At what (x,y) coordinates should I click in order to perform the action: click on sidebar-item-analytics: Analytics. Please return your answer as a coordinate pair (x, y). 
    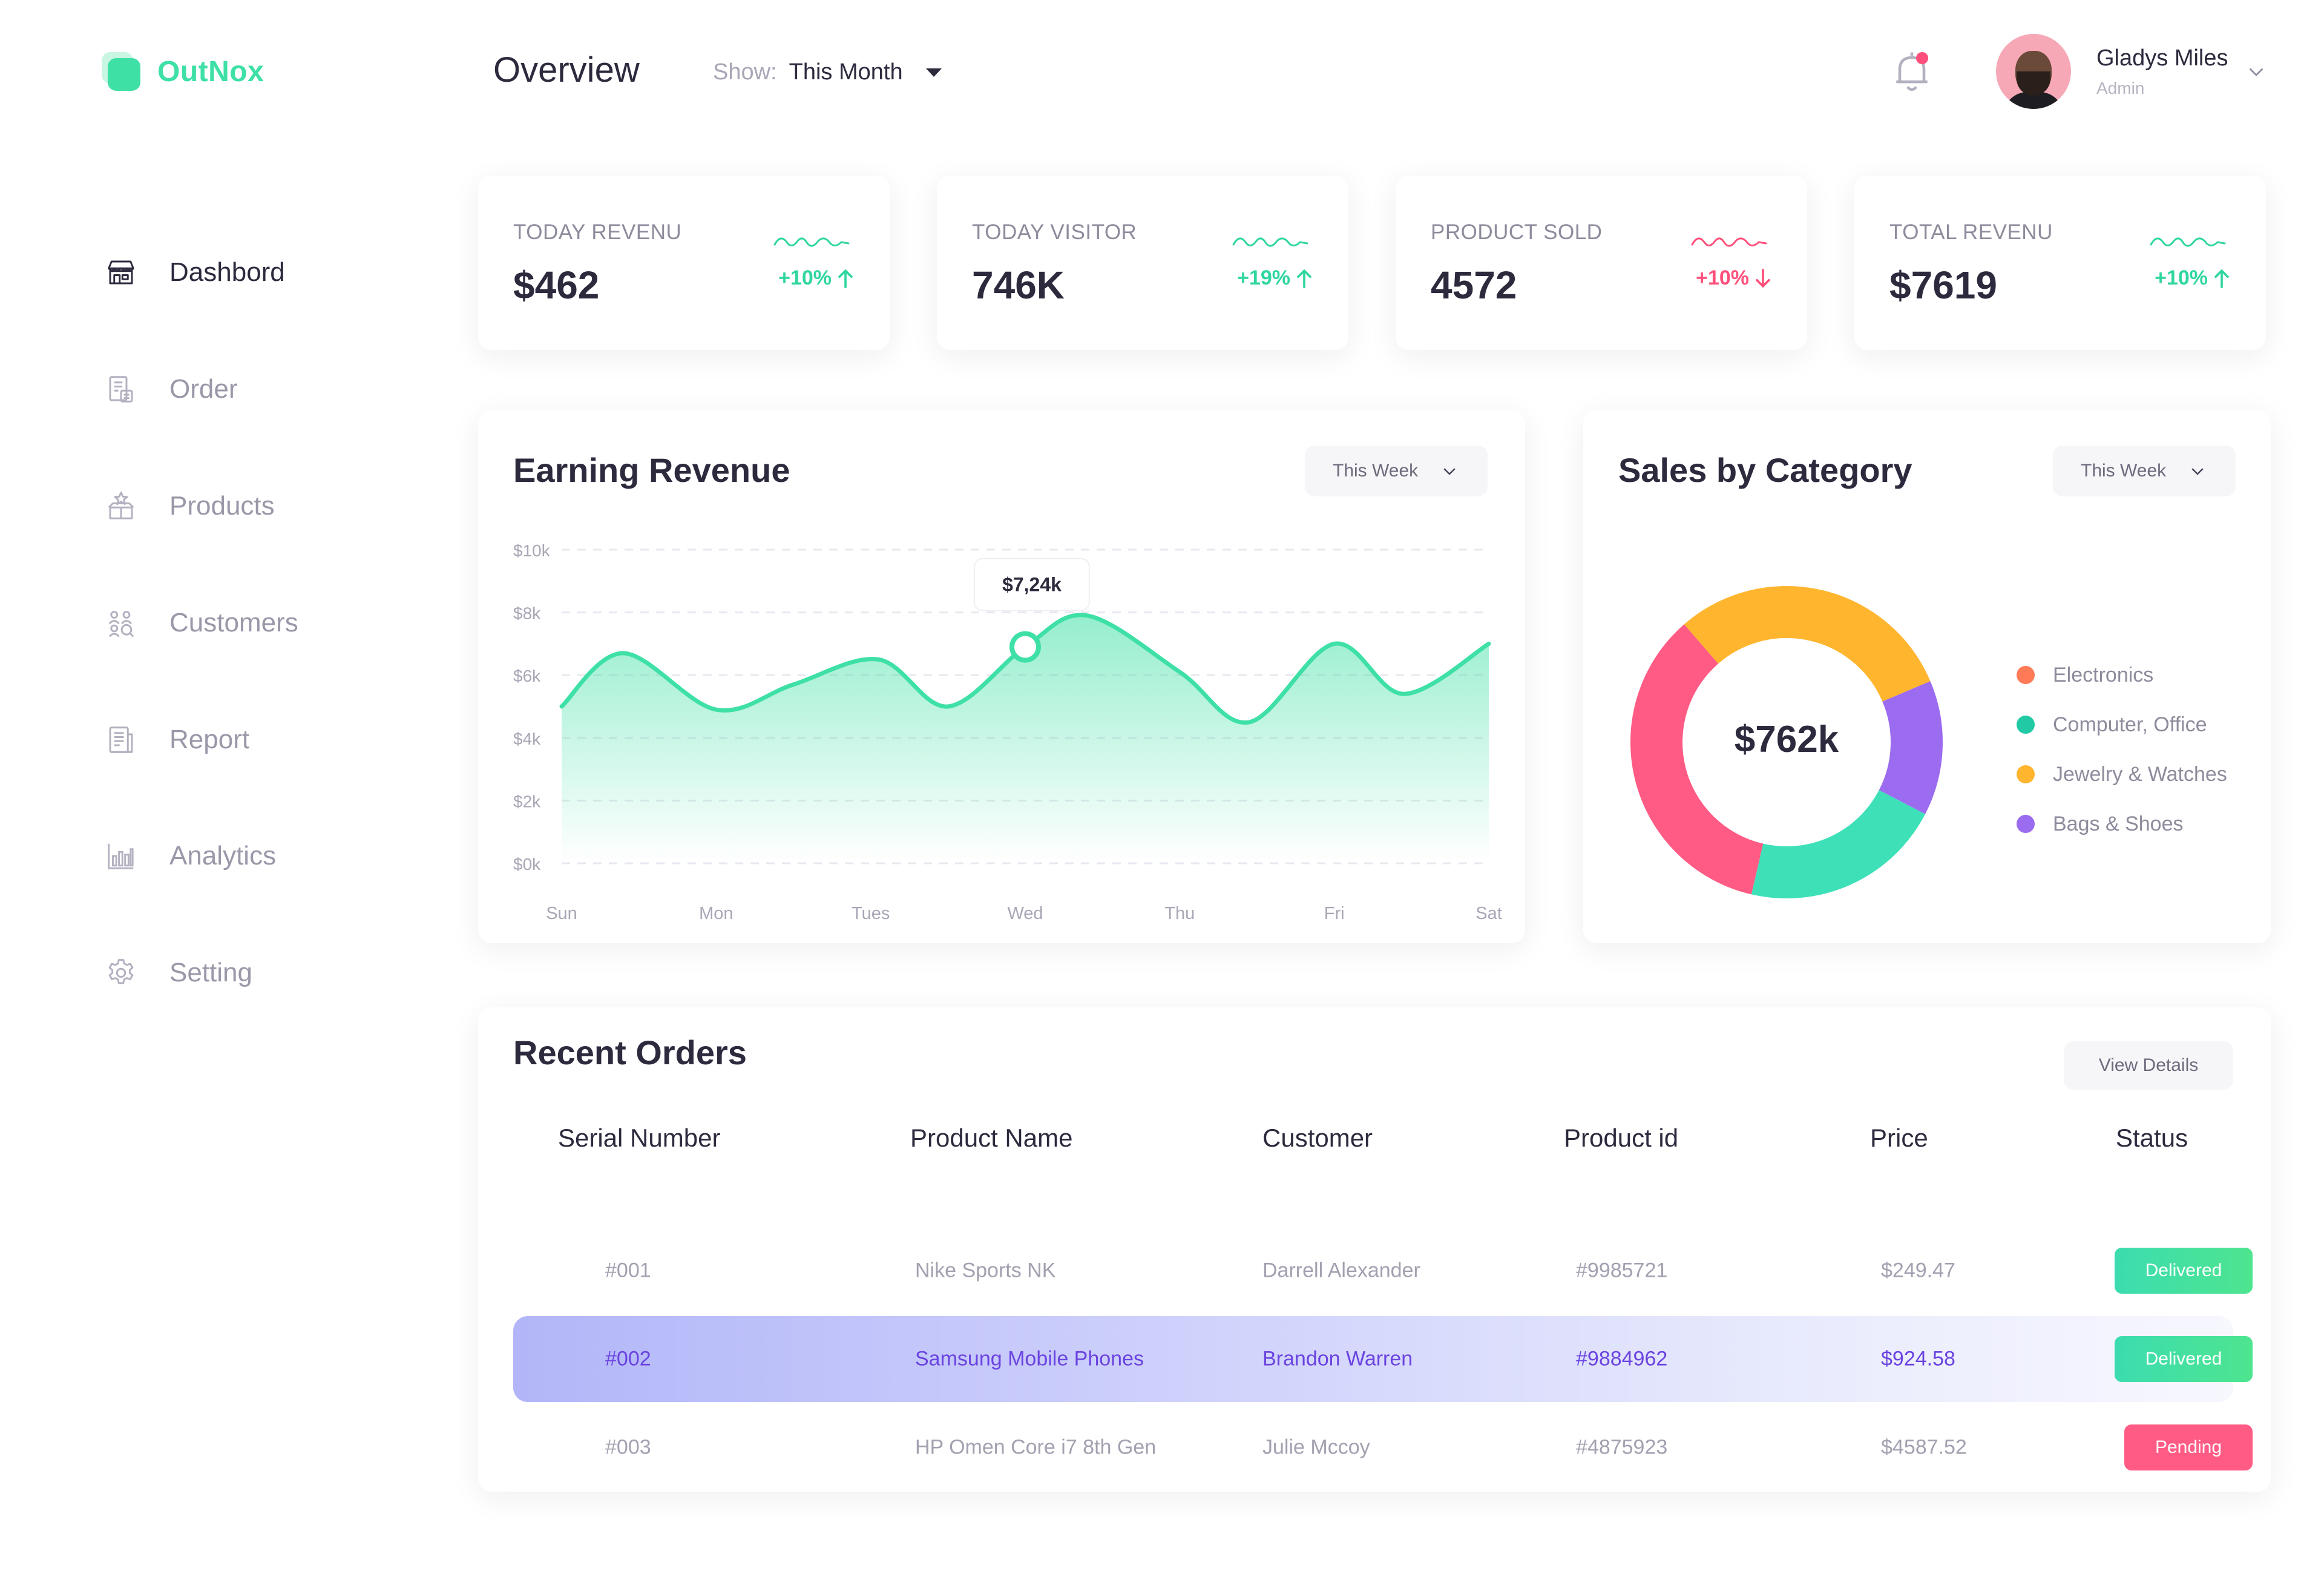
    Looking at the image, I should click on (254, 856).